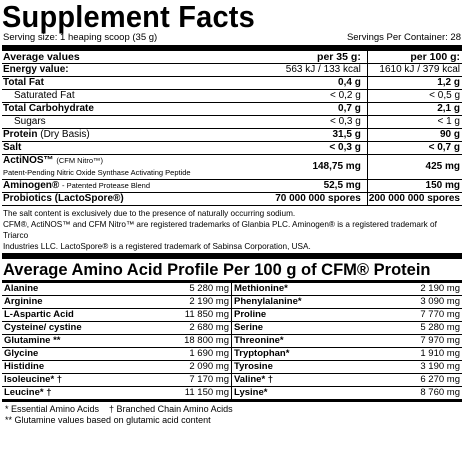  I want to click on amino-name: Arginine, so click(23, 301).